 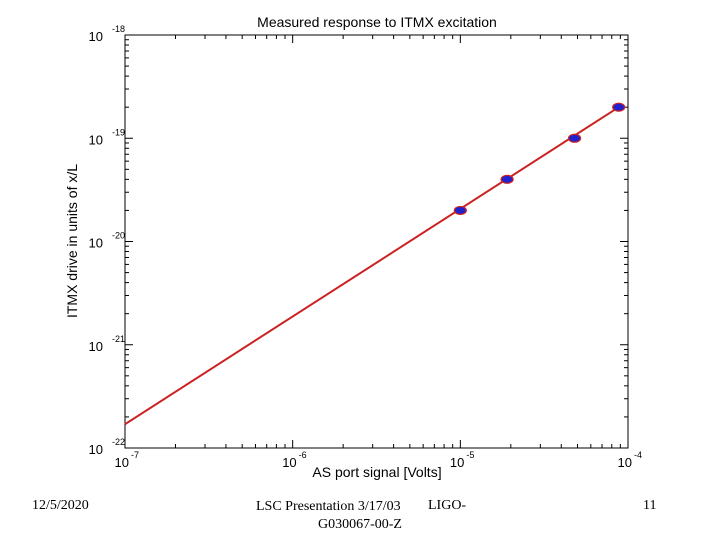 I want to click on y-tick-label-exponent: -22, so click(x=118, y=442).